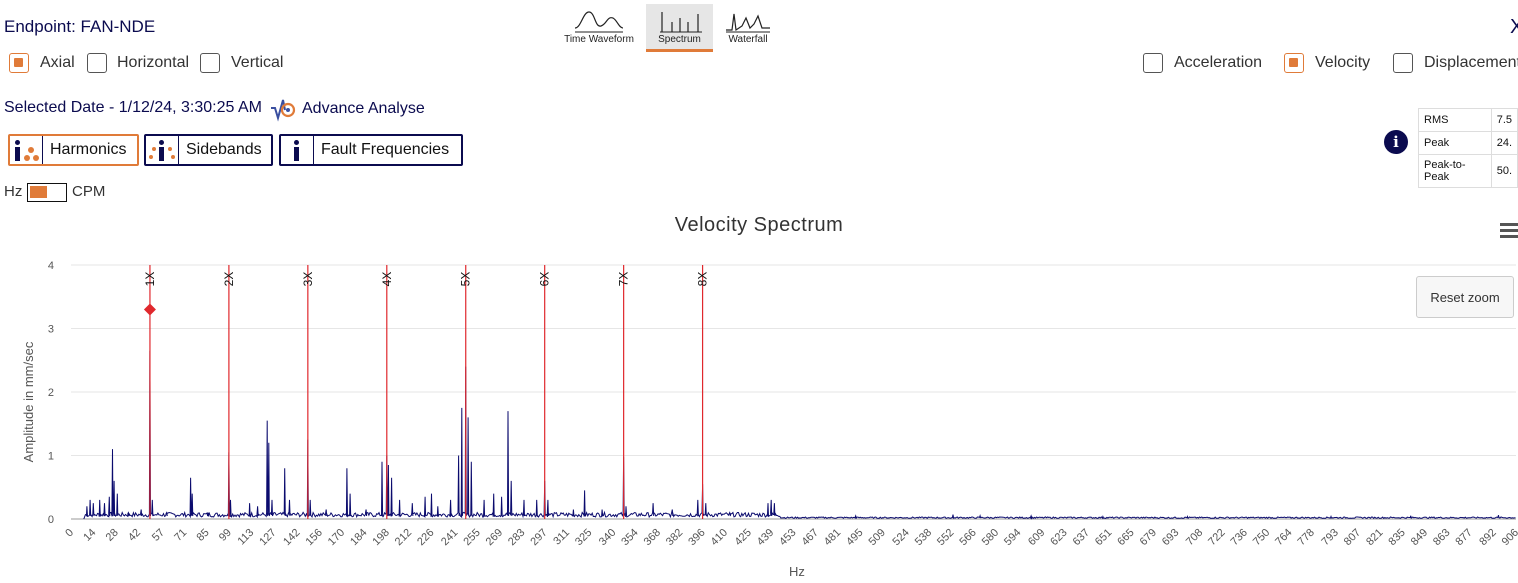 The width and height of the screenshot is (1518, 583). Describe the element at coordinates (696, 537) in the screenshot. I see `x-tick-label: 396` at that location.